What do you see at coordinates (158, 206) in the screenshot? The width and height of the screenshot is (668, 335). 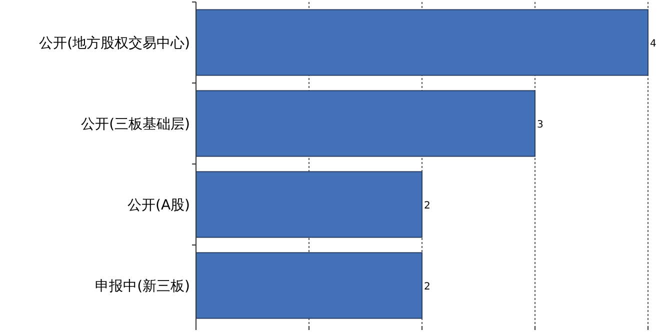 I see `y-tick-label: 公开(A股)` at bounding box center [158, 206].